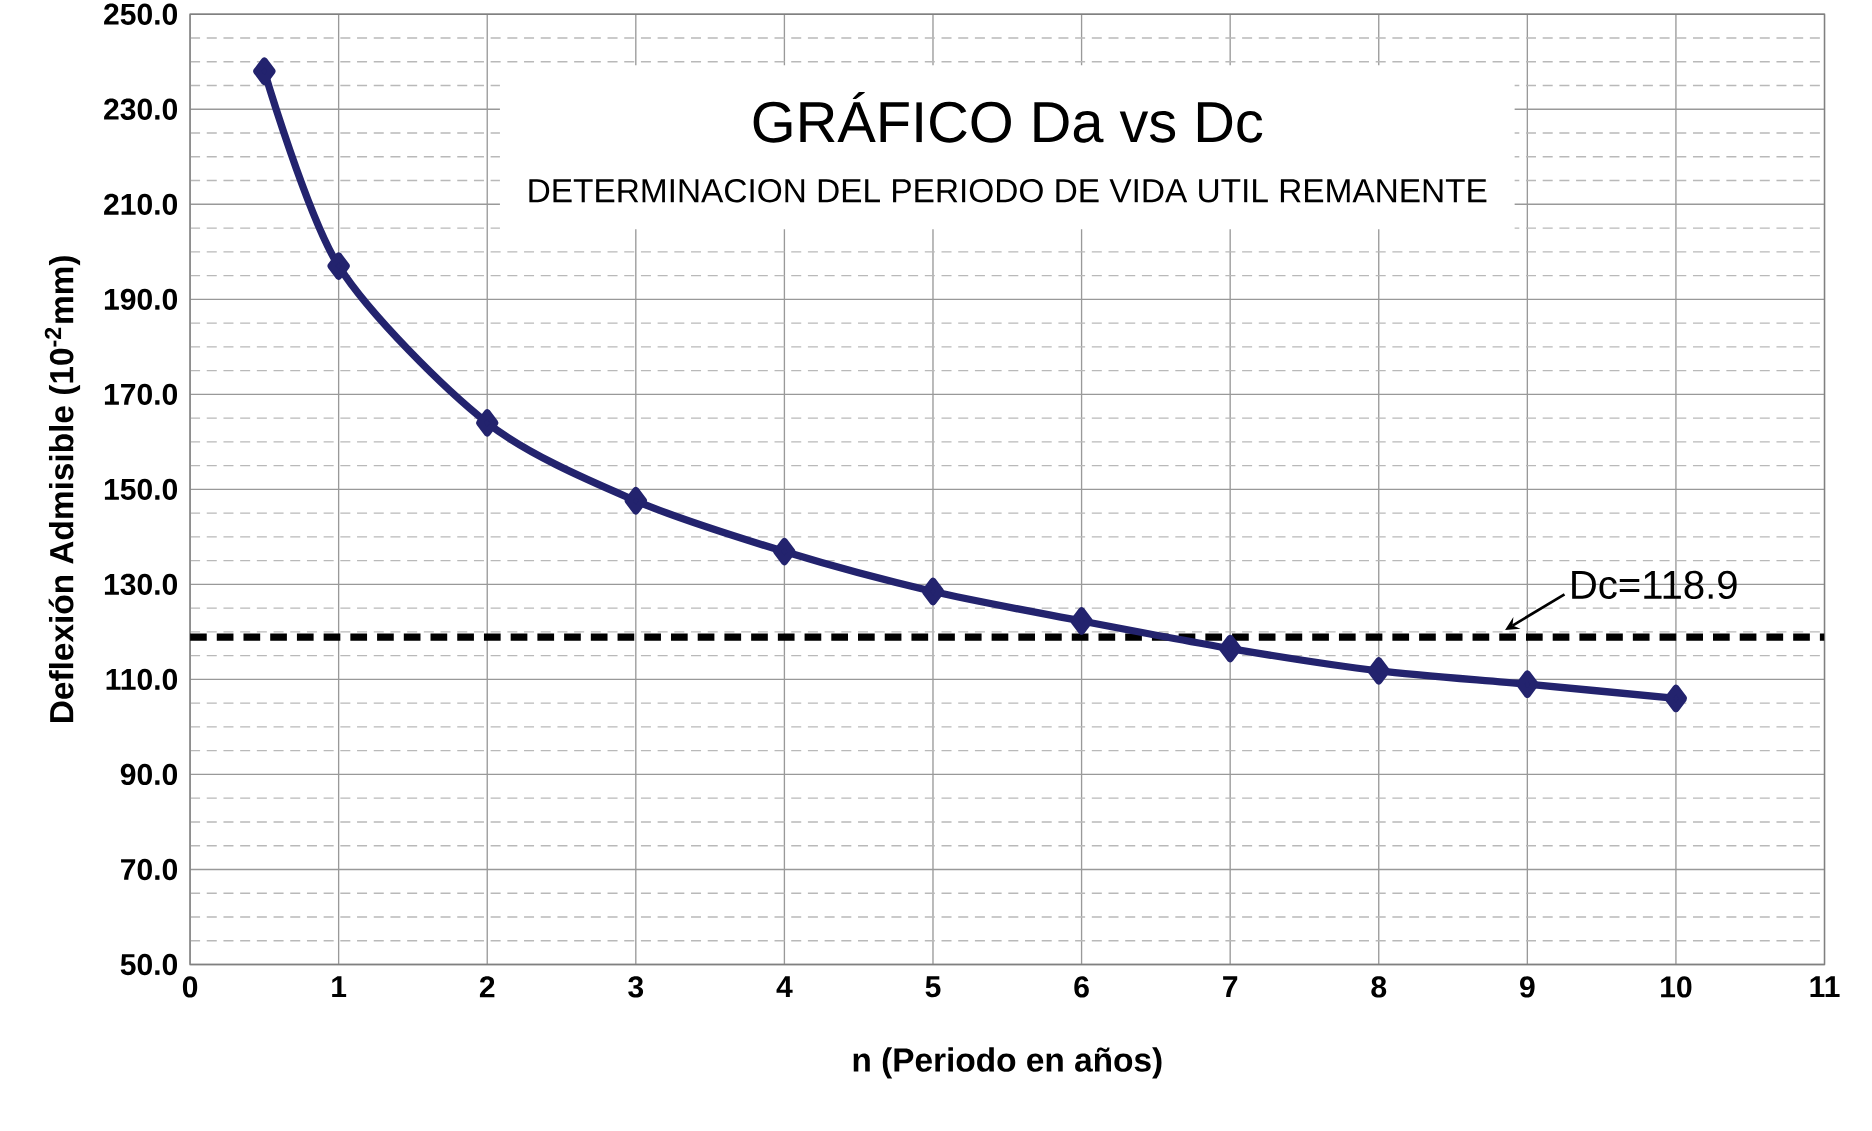 This screenshot has width=1872, height=1131. What do you see at coordinates (487, 987) in the screenshot?
I see `x-tick-label: 2` at bounding box center [487, 987].